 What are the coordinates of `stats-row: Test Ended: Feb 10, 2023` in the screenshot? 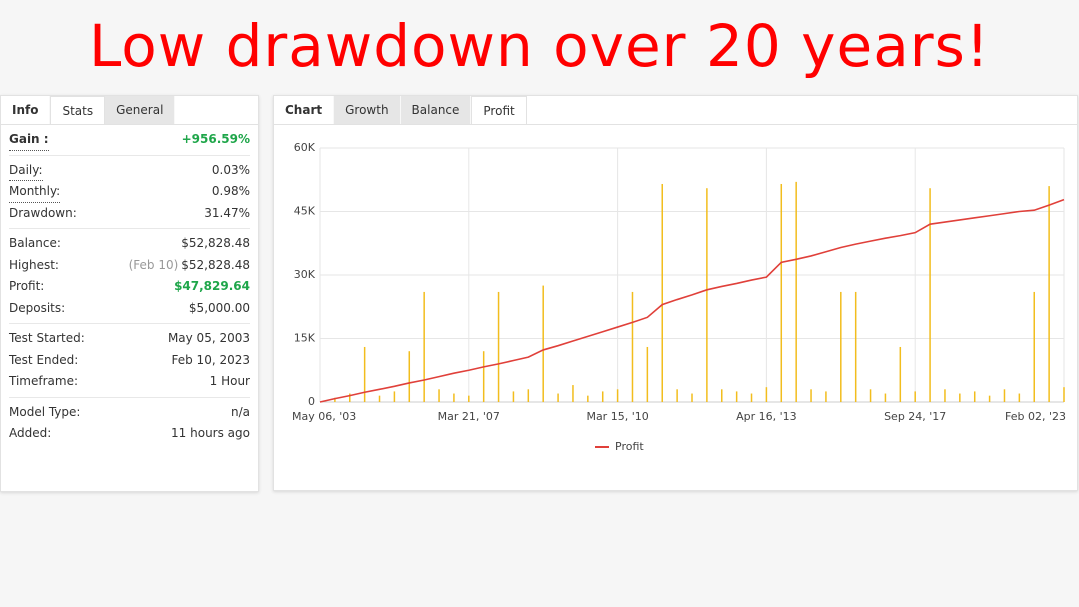 It's located at (129, 361).